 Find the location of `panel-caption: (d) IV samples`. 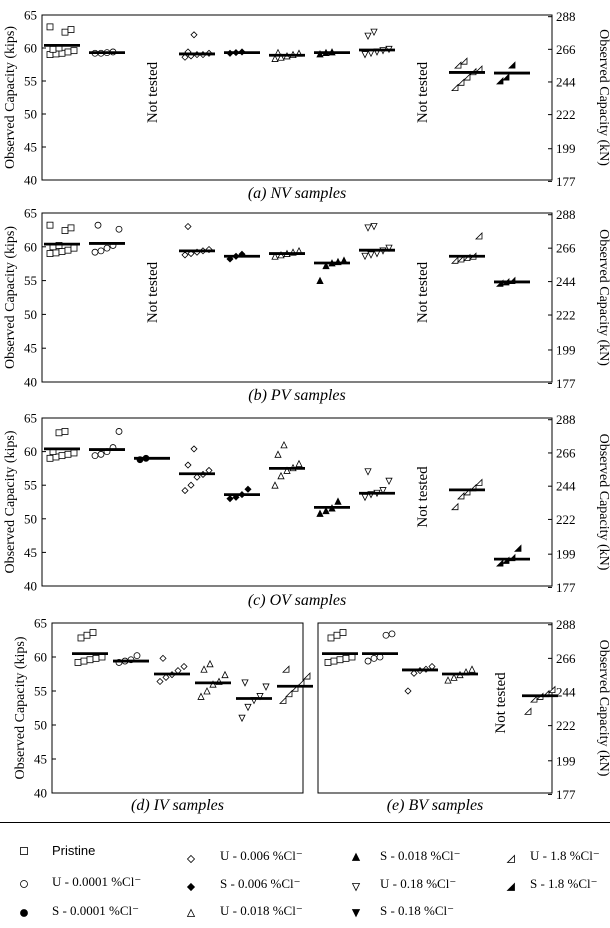

panel-caption: (d) IV samples is located at coordinates (177, 805).